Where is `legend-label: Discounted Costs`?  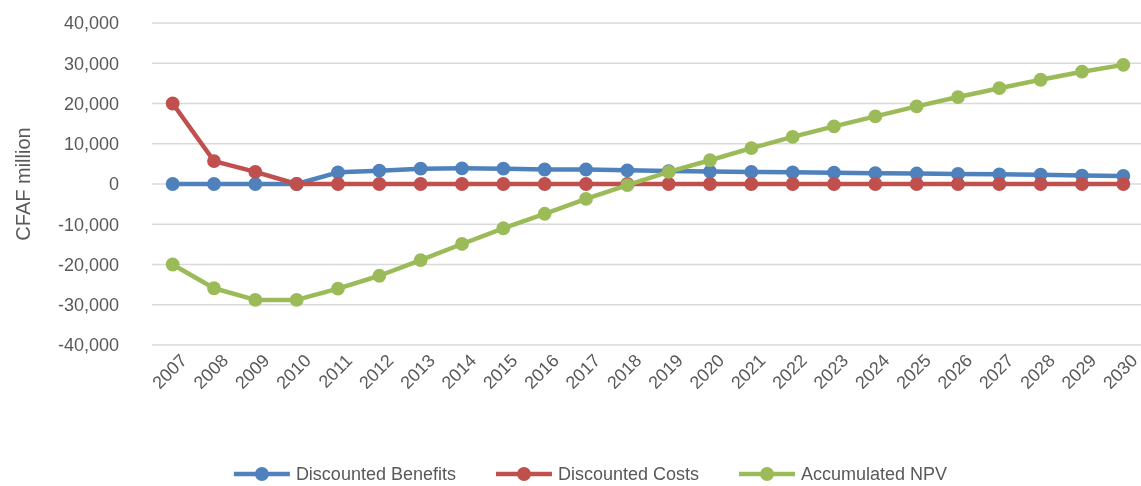
legend-label: Discounted Costs is located at coordinates (628, 474).